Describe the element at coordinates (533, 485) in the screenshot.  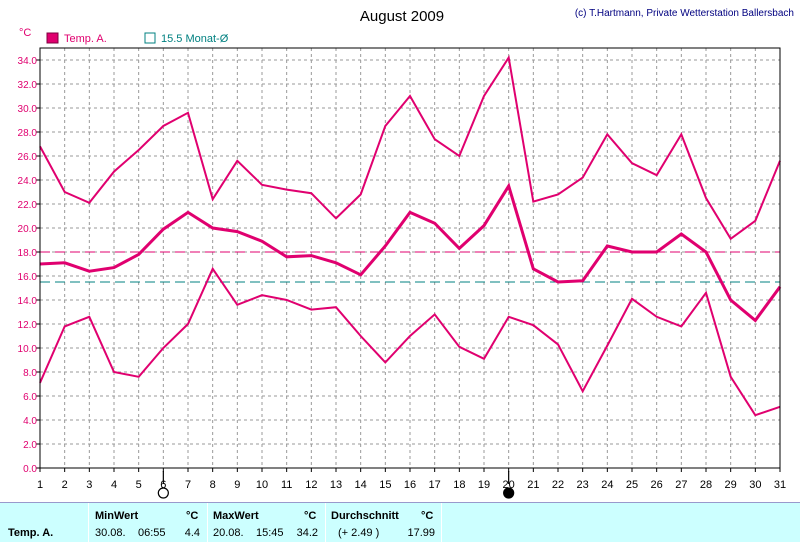
I see `x-tick-label: 21` at that location.